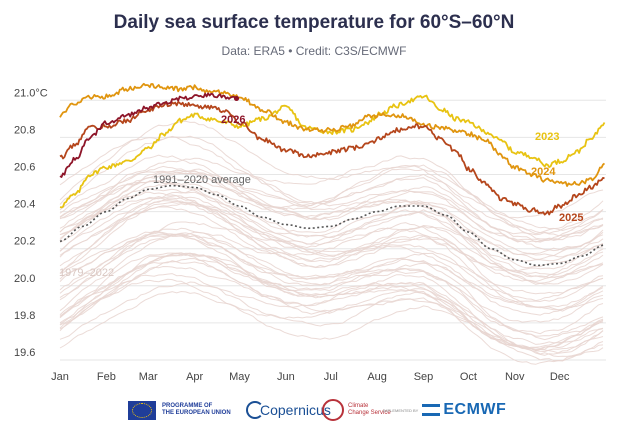 This screenshot has height=427, width=628. Describe the element at coordinates (24, 242) in the screenshot. I see `y-tick-label: 20.2` at that location.